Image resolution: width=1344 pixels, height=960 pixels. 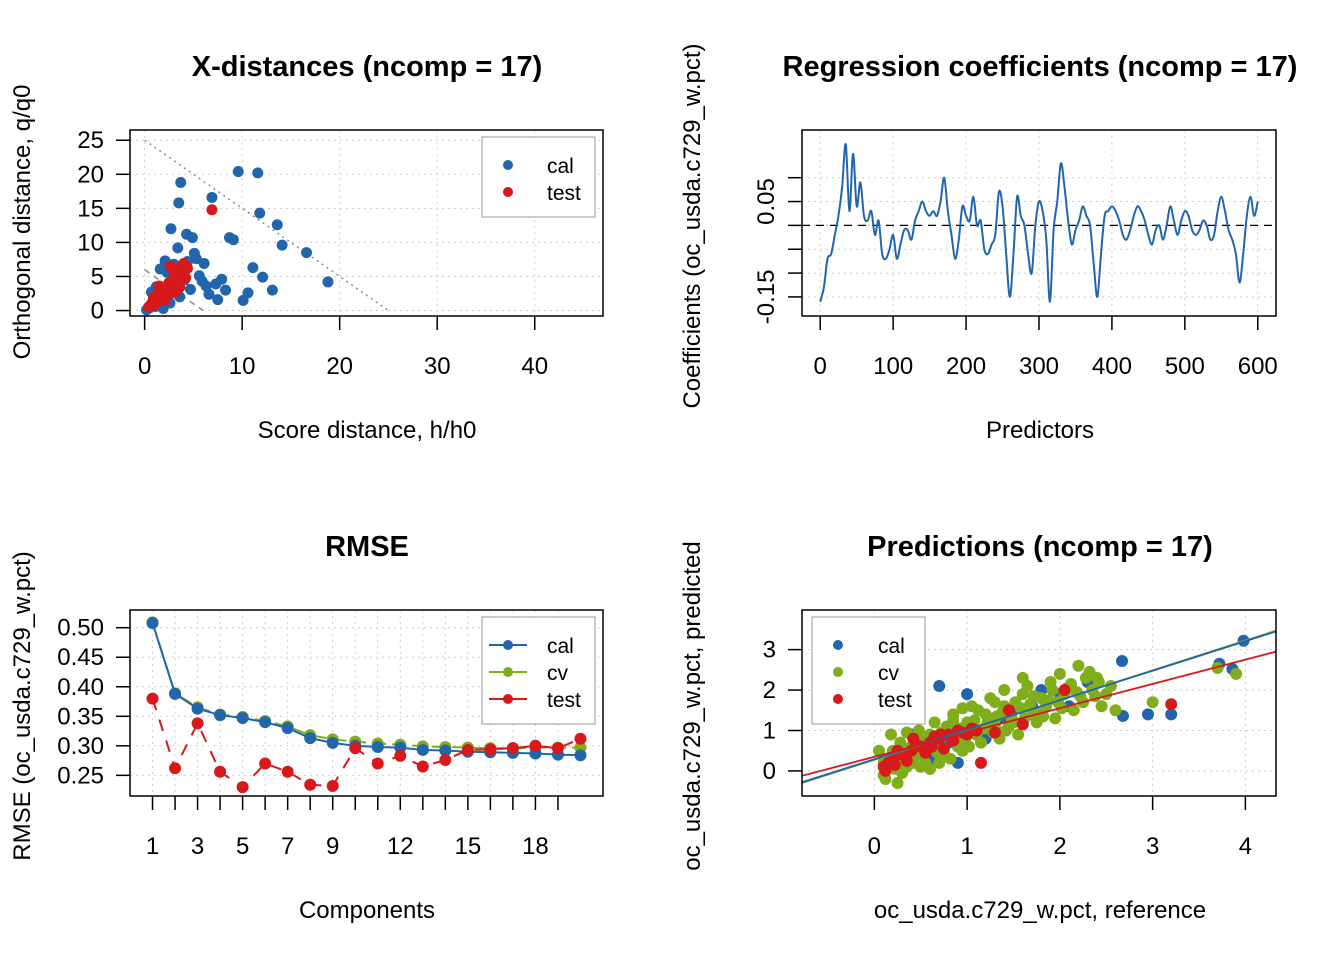 What do you see at coordinates (769, 771) in the screenshot?
I see `y-tick-label: 0` at bounding box center [769, 771].